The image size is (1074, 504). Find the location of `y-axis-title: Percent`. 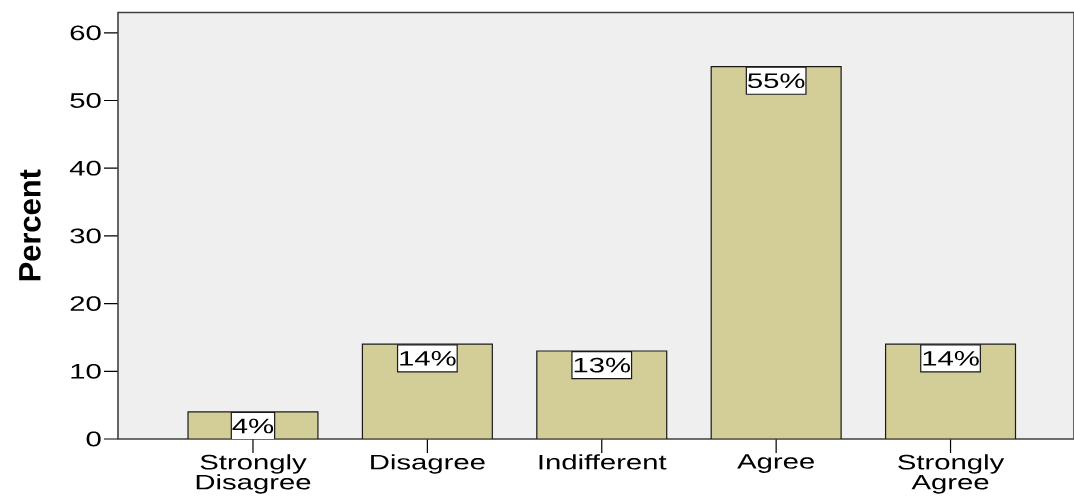

y-axis-title: Percent is located at coordinates (30, 225).